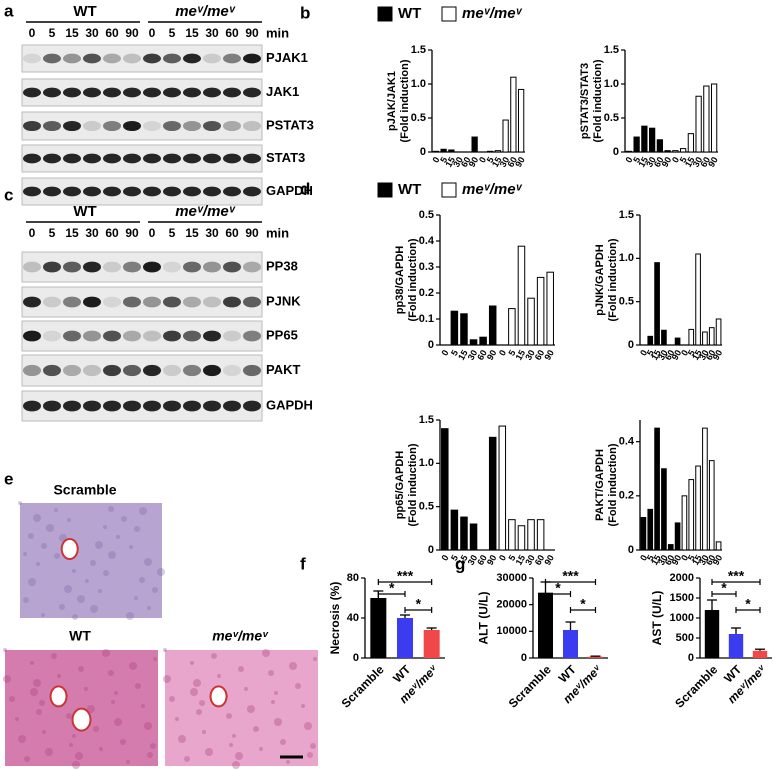  I want to click on x-tick-label: Scramble, so click(696, 686).